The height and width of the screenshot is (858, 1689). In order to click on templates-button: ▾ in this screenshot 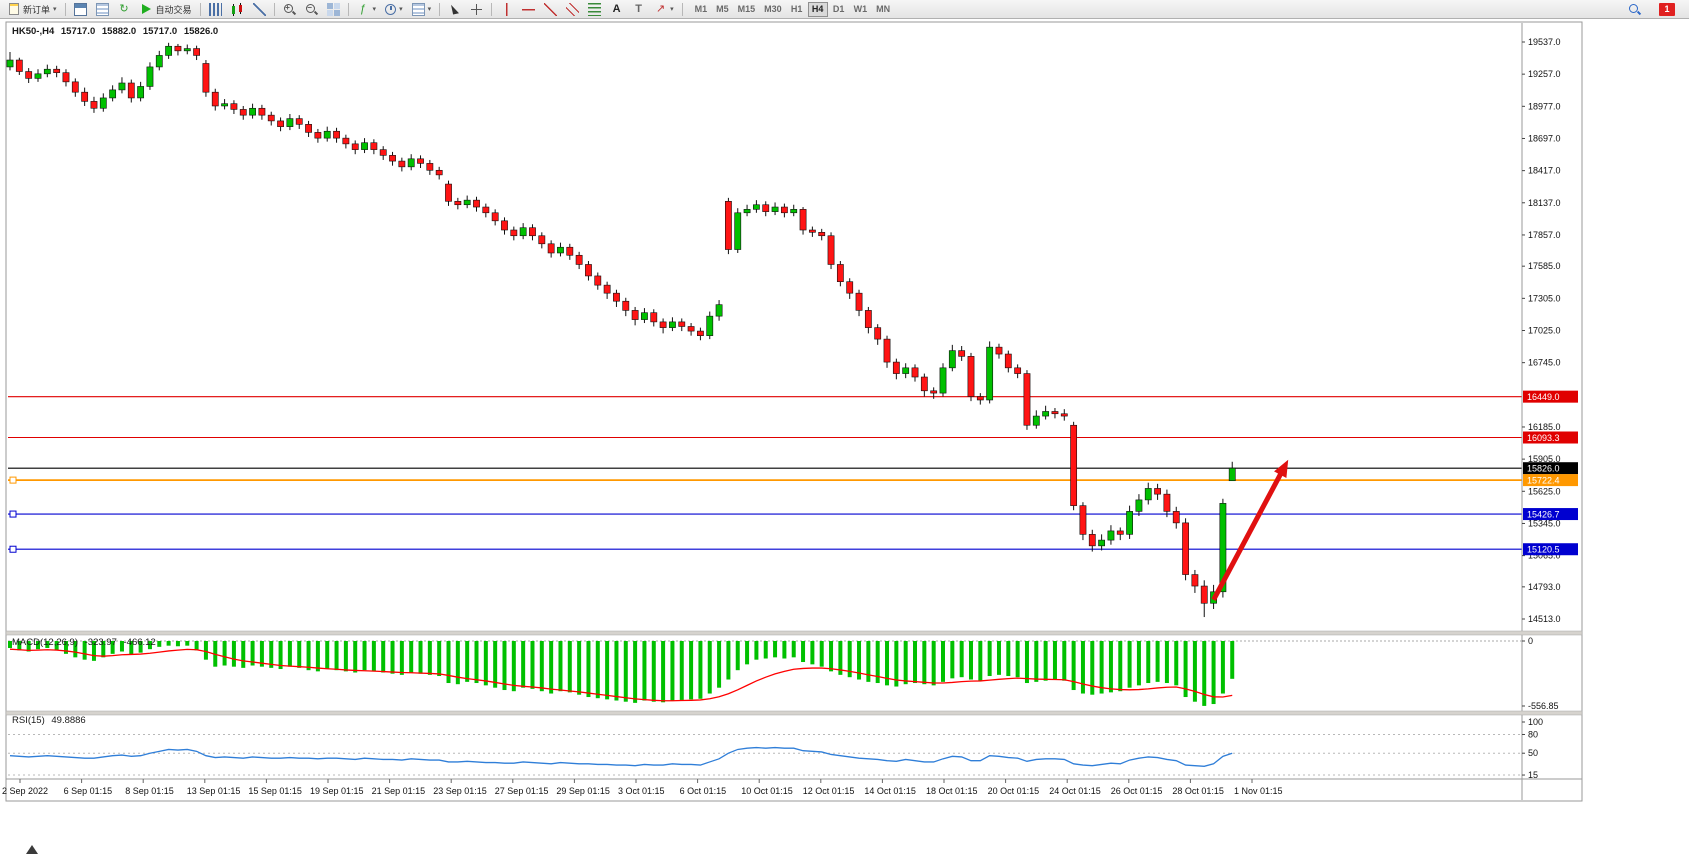, I will do `click(422, 9)`.